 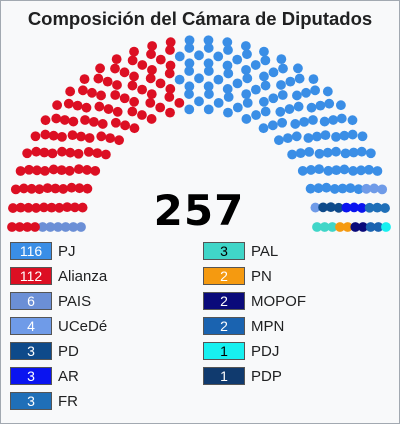 What do you see at coordinates (224, 351) in the screenshot?
I see `legend-seat-count: 1` at bounding box center [224, 351].